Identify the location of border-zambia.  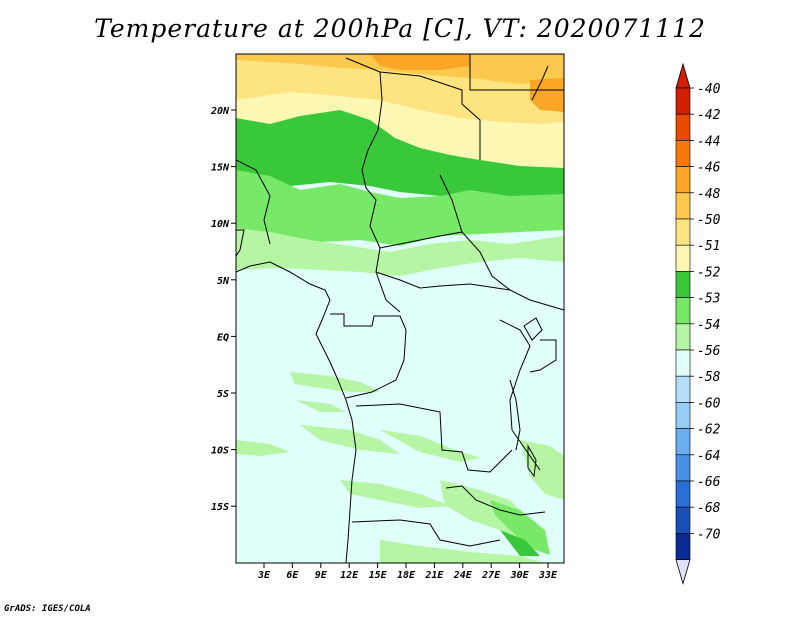
(495, 500).